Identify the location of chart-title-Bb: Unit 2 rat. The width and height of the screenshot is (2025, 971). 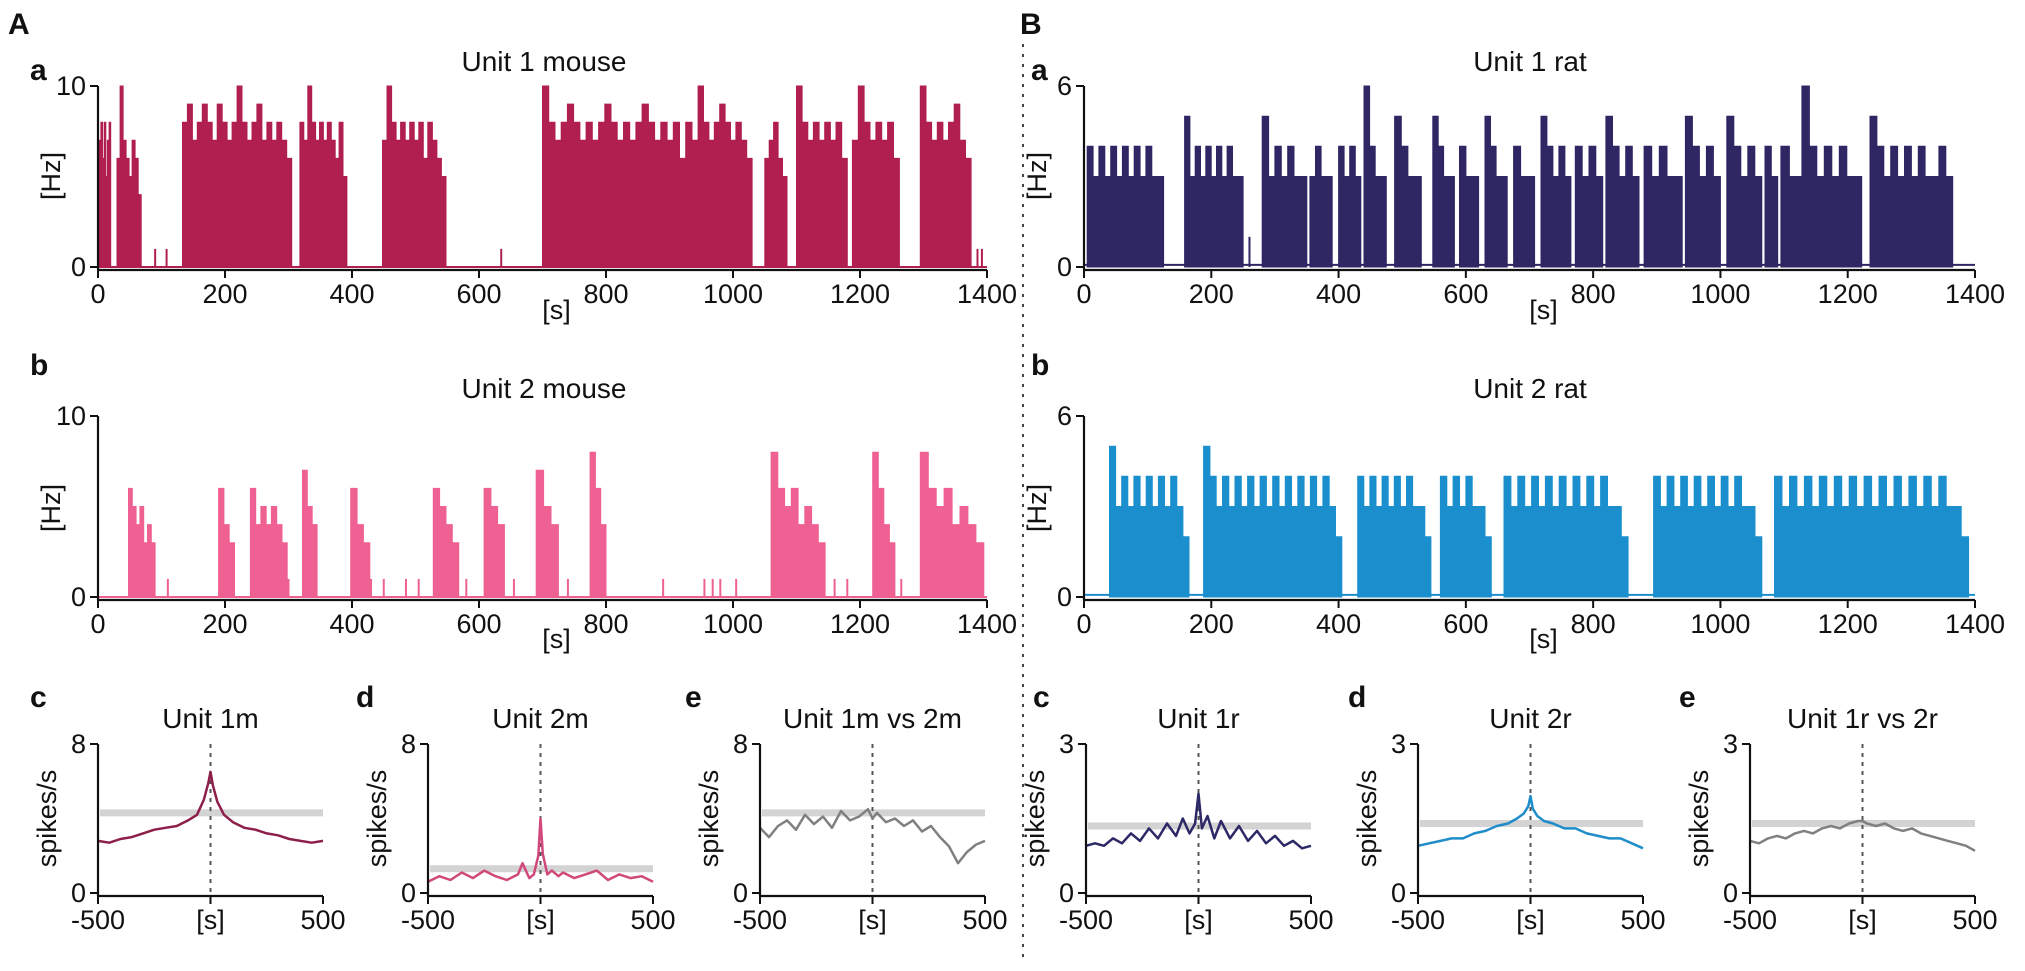
(1530, 388).